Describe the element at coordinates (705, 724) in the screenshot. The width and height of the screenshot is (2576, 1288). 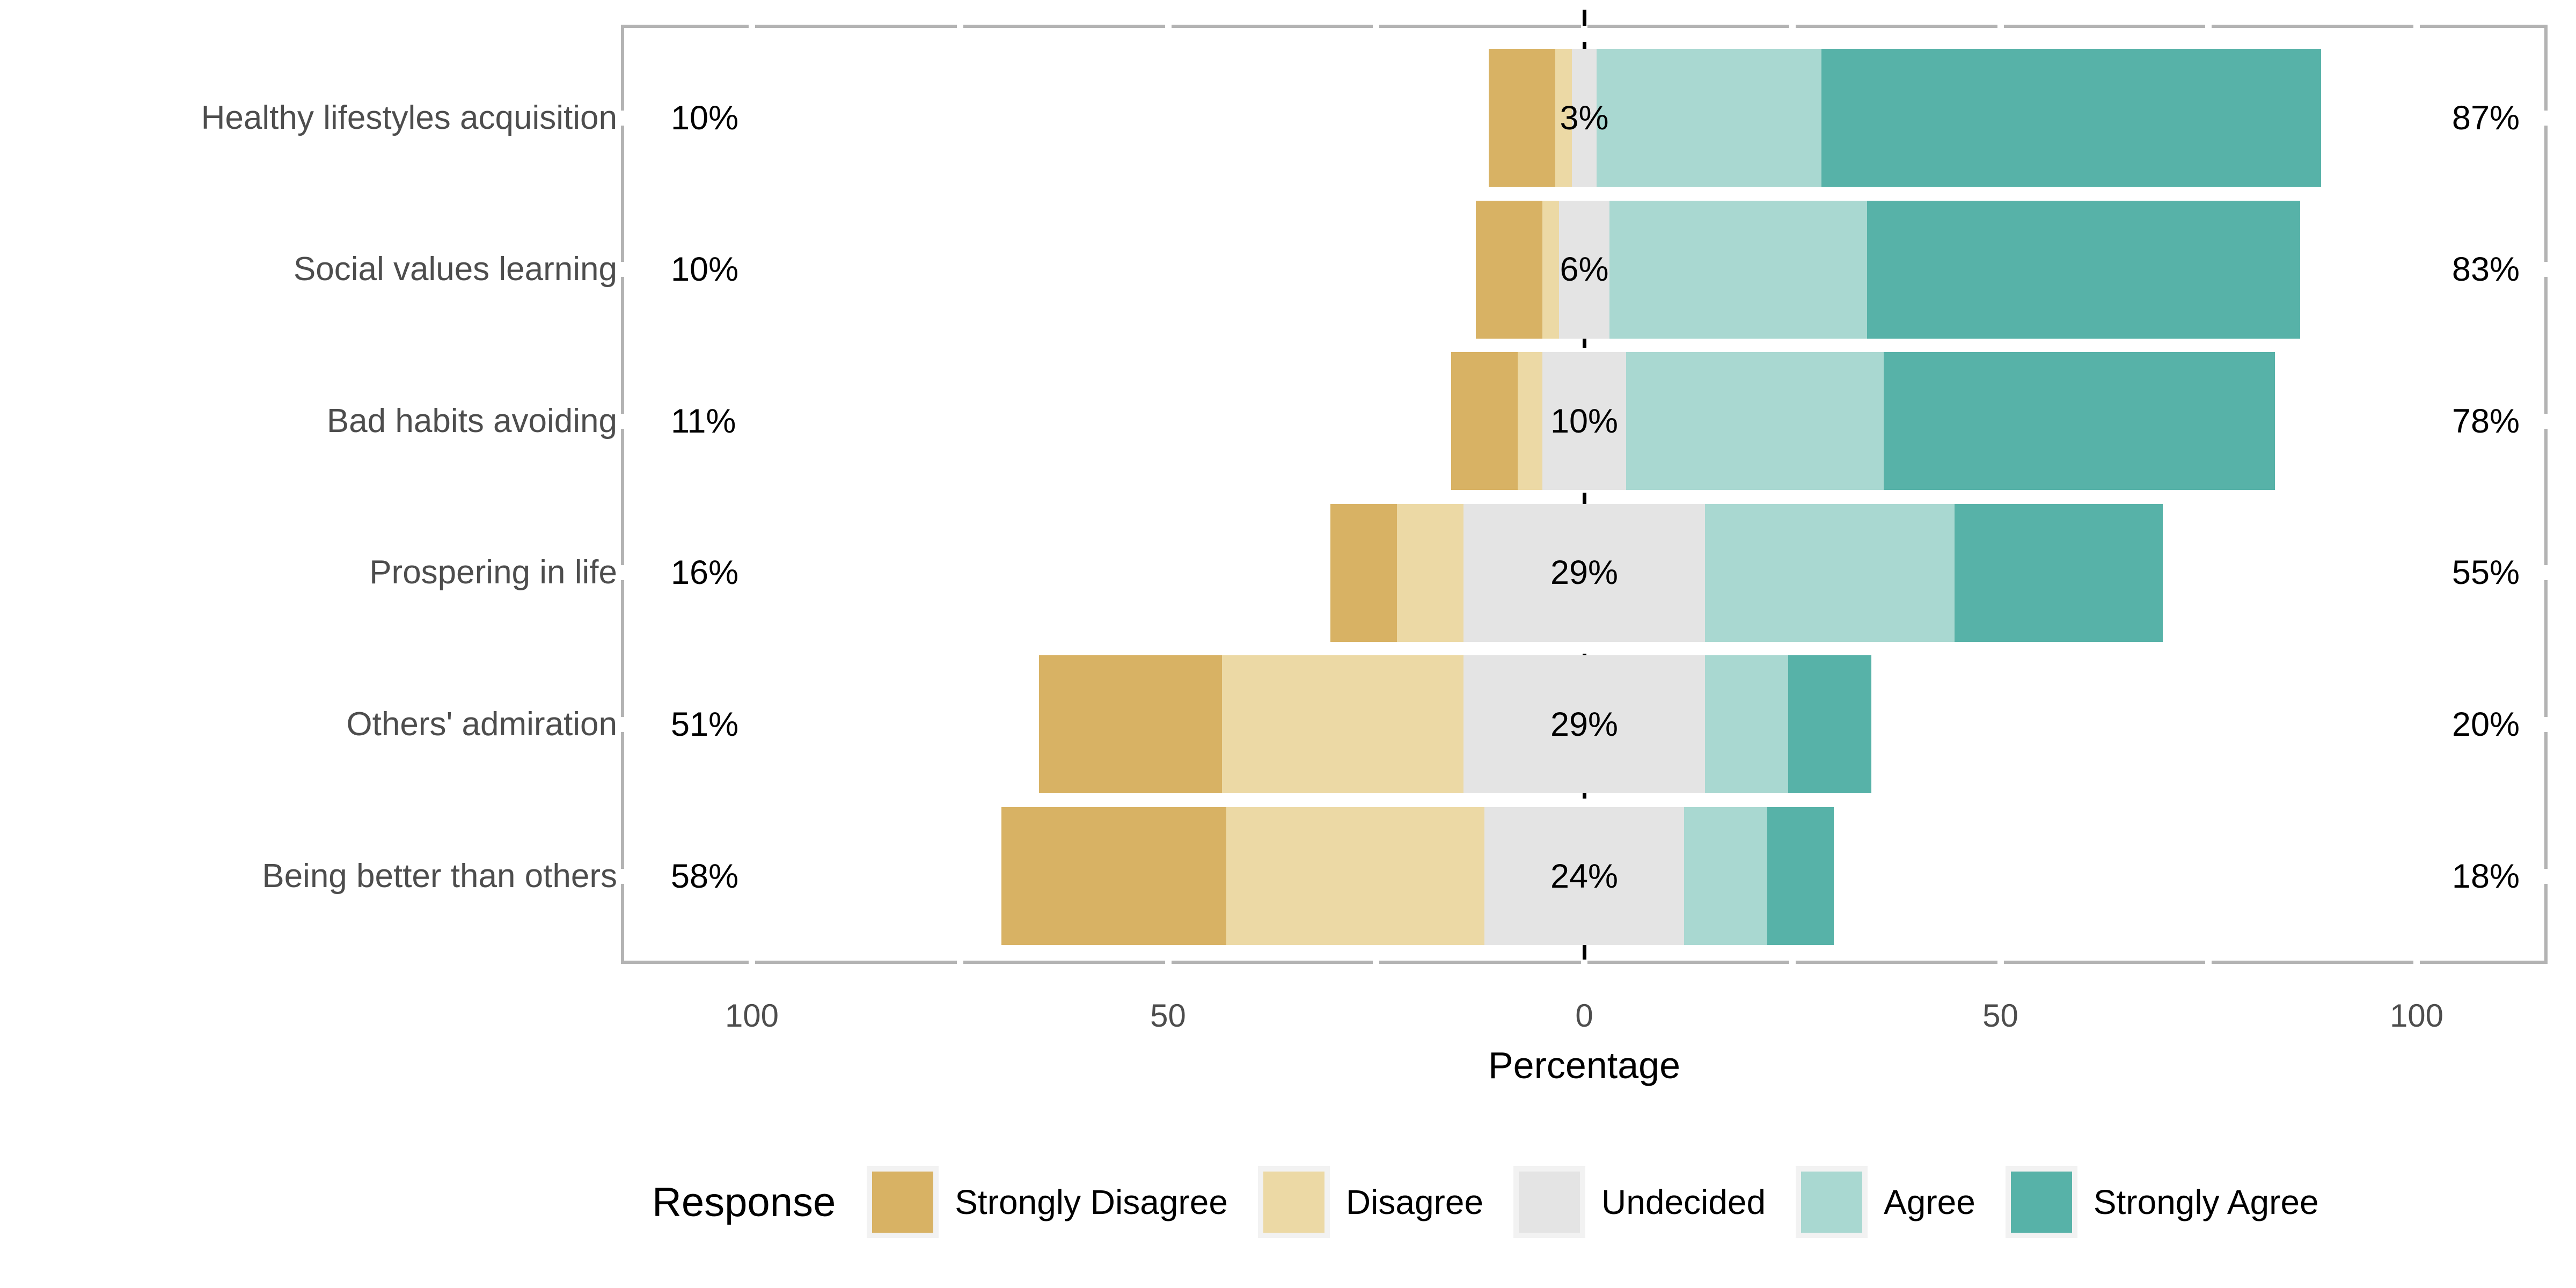
I see `left-total-label: 51%` at that location.